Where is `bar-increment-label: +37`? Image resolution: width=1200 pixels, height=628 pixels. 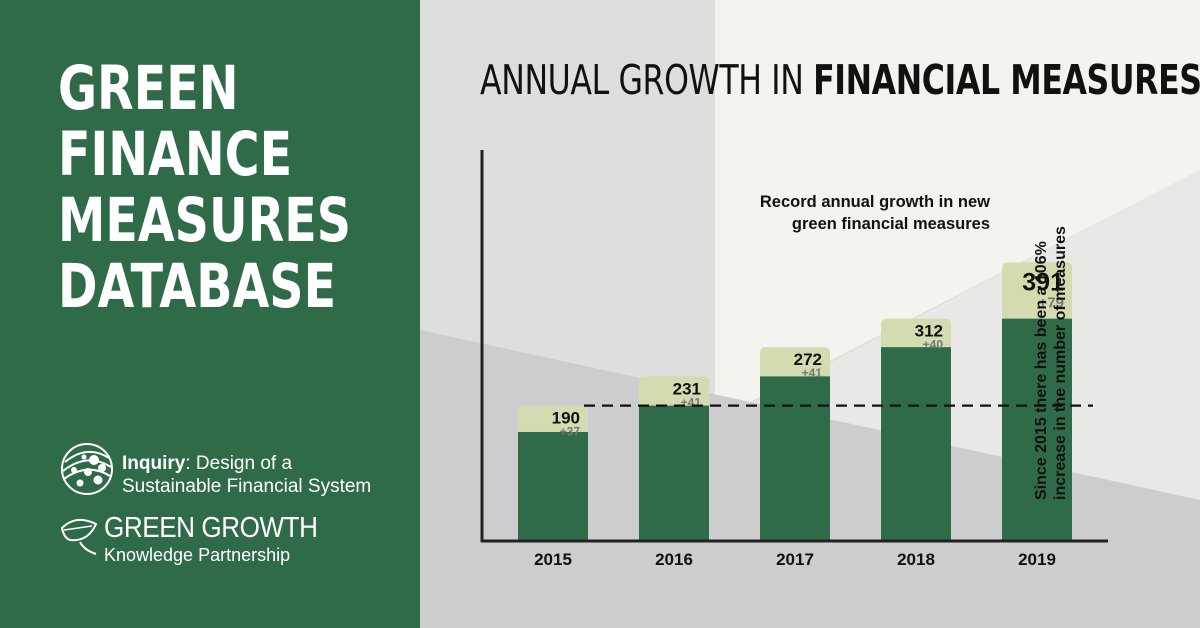
bar-increment-label: +37 is located at coordinates (570, 432).